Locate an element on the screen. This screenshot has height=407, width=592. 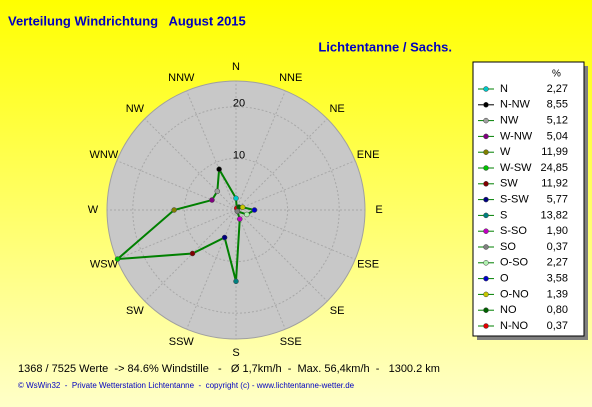
legend-label: SW is located at coordinates (509, 184).